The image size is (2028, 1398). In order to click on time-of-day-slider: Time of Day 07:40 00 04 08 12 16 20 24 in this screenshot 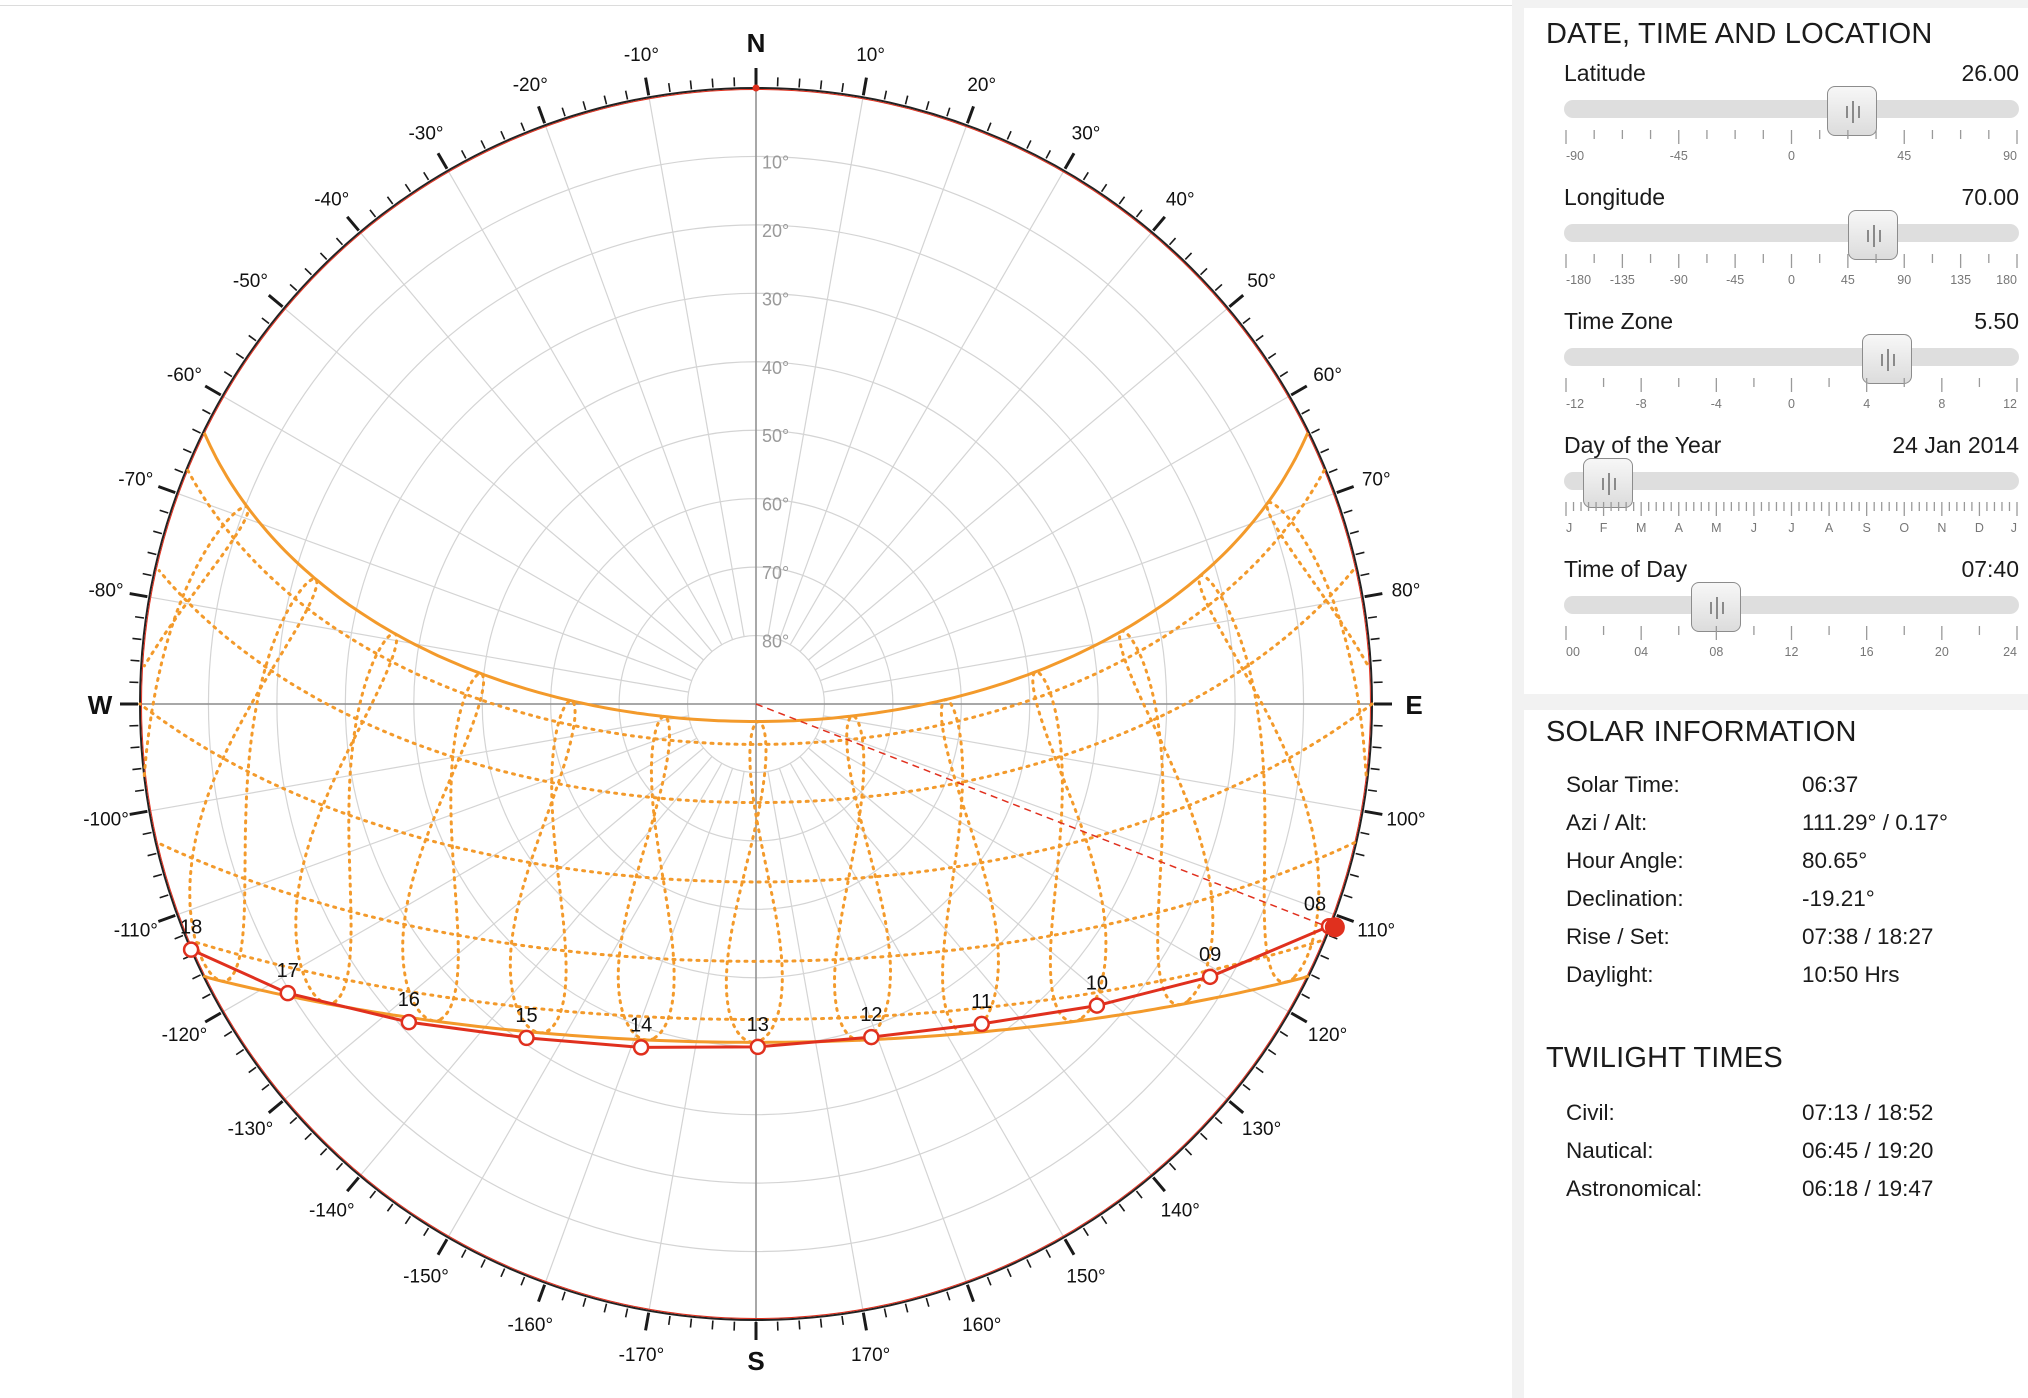, I will do `click(1791, 616)`.